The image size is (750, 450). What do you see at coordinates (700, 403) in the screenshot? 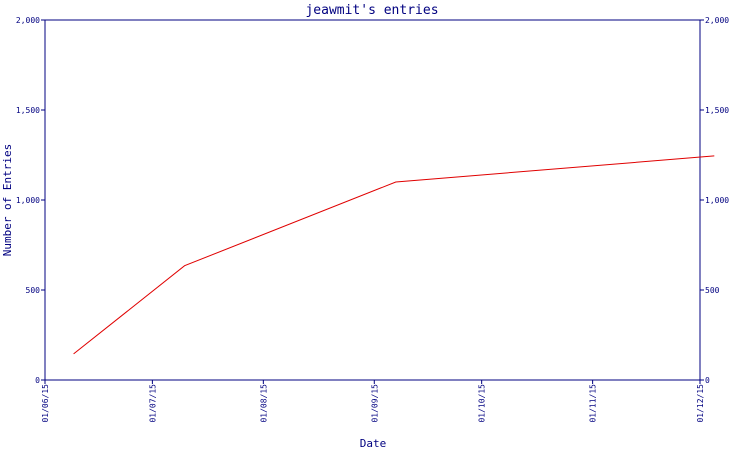
I see `x-tick-label: 01/12/15` at bounding box center [700, 403].